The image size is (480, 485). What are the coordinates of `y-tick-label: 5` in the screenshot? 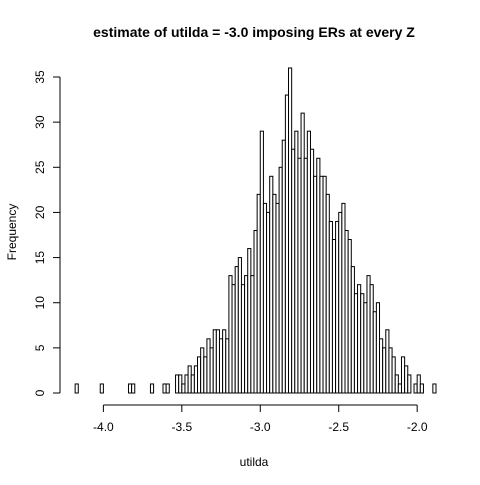 It's located at (40, 347).